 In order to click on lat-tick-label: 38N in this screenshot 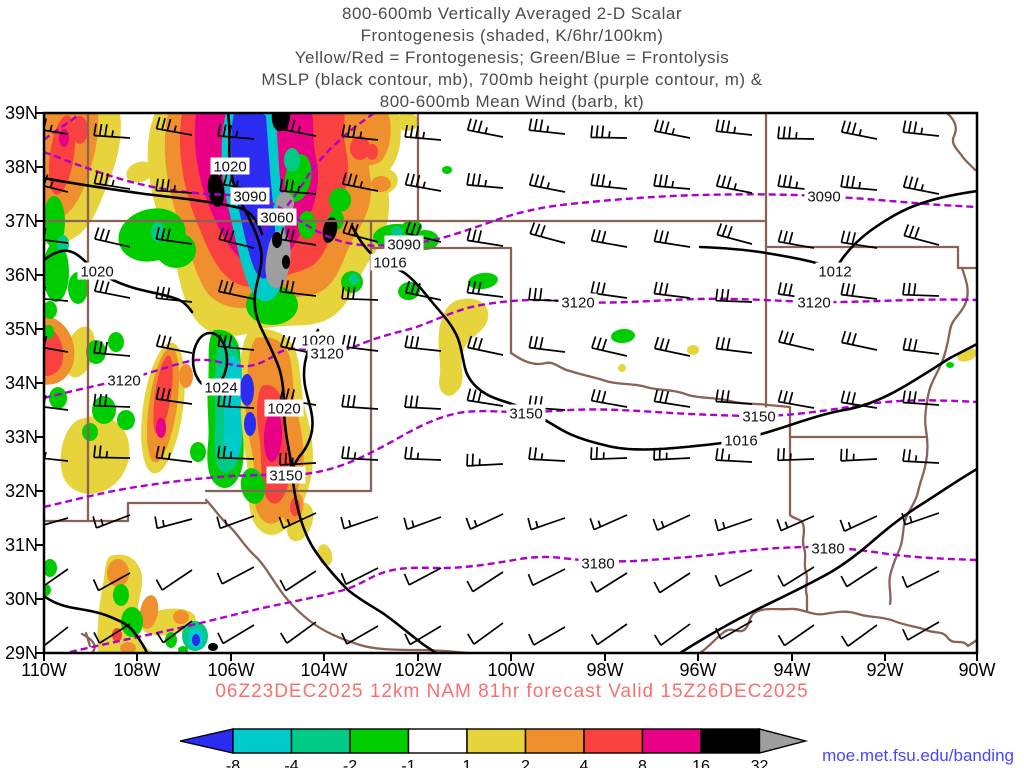, I will do `click(21, 167)`.